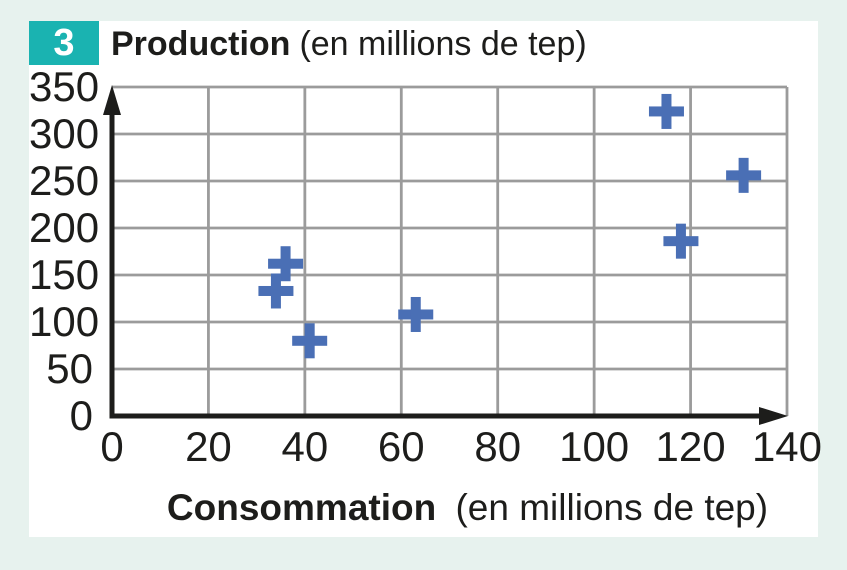  I want to click on y-tick-label: 250, so click(64, 180).